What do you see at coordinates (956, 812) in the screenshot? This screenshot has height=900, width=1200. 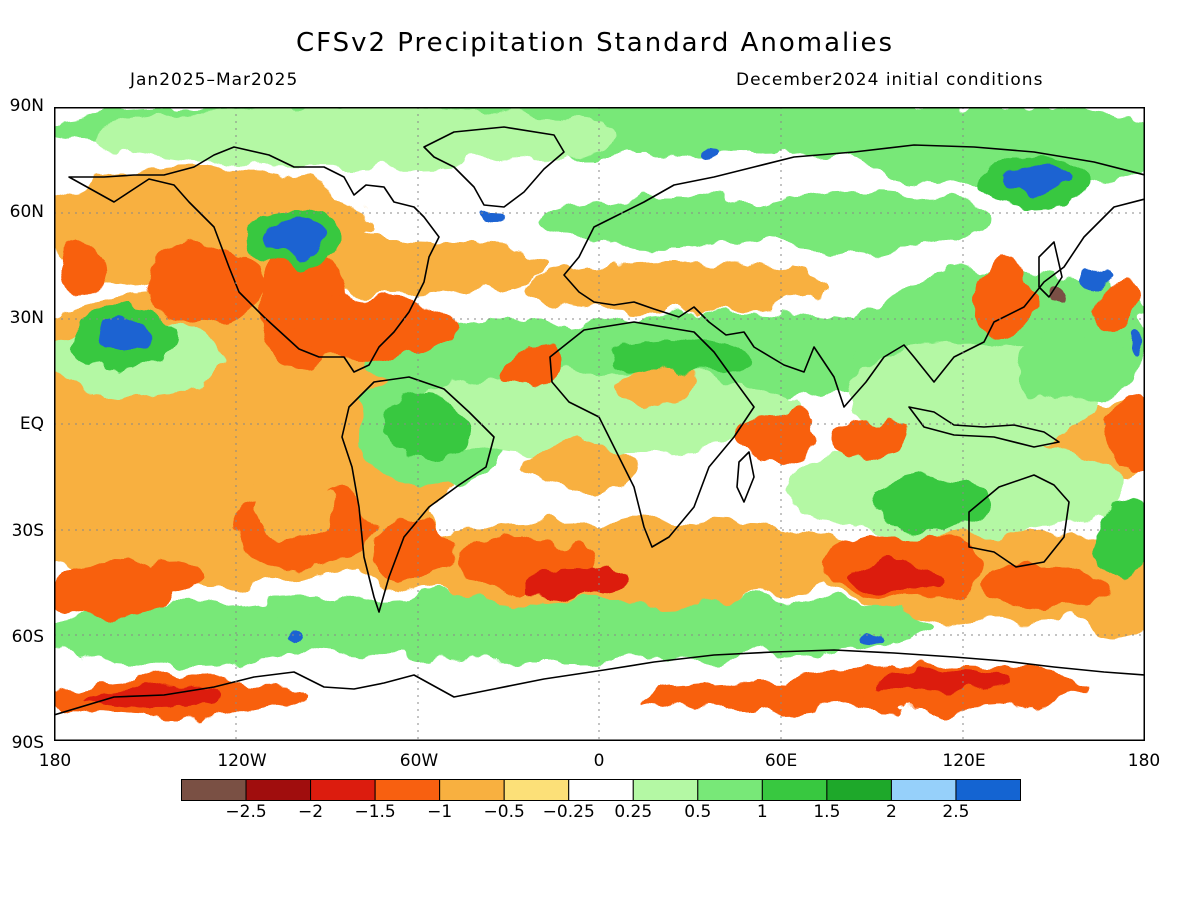 I see `colorbar-tick-label: 2.5` at bounding box center [956, 812].